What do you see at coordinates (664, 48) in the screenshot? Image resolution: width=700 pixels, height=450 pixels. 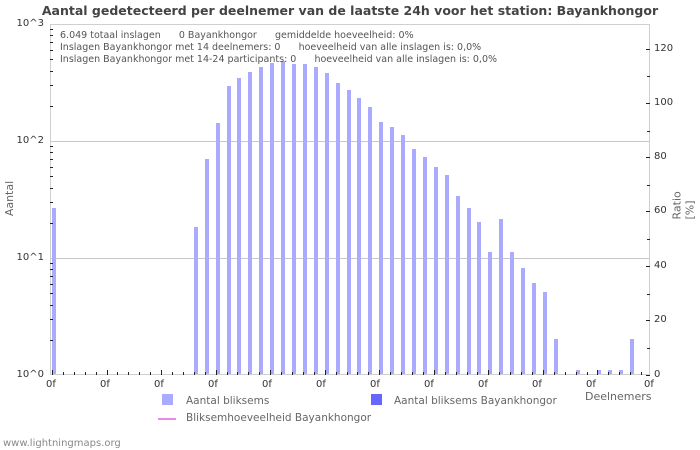 I see `y-right-tick-label: 120` at bounding box center [664, 48].